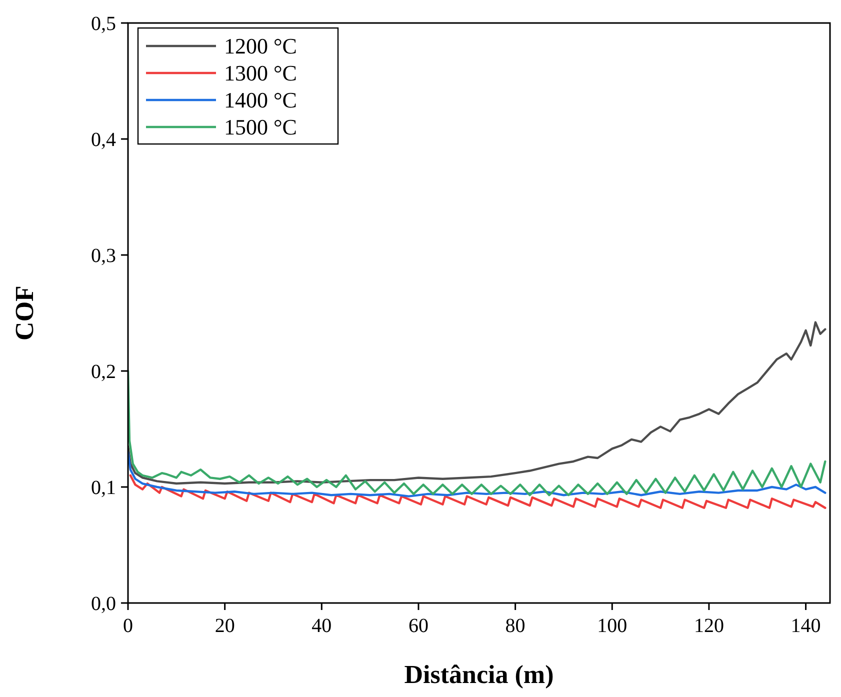 Image resolution: width=841 pixels, height=697 pixels. I want to click on x-axis-title: Distância (m), so click(479, 674).